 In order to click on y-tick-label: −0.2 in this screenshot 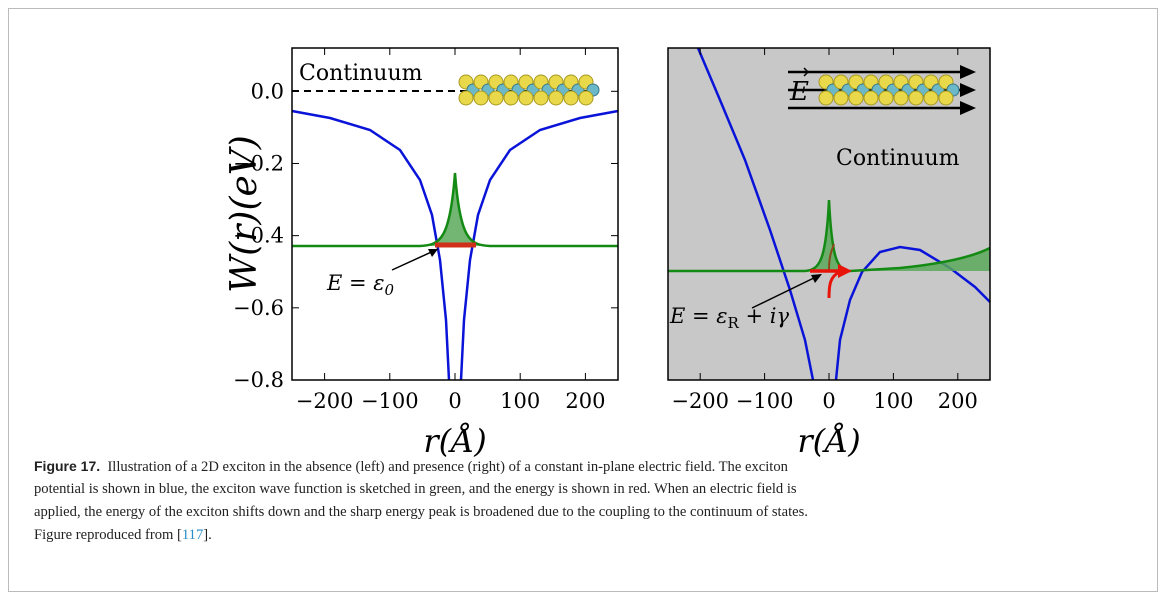, I will do `click(258, 163)`.